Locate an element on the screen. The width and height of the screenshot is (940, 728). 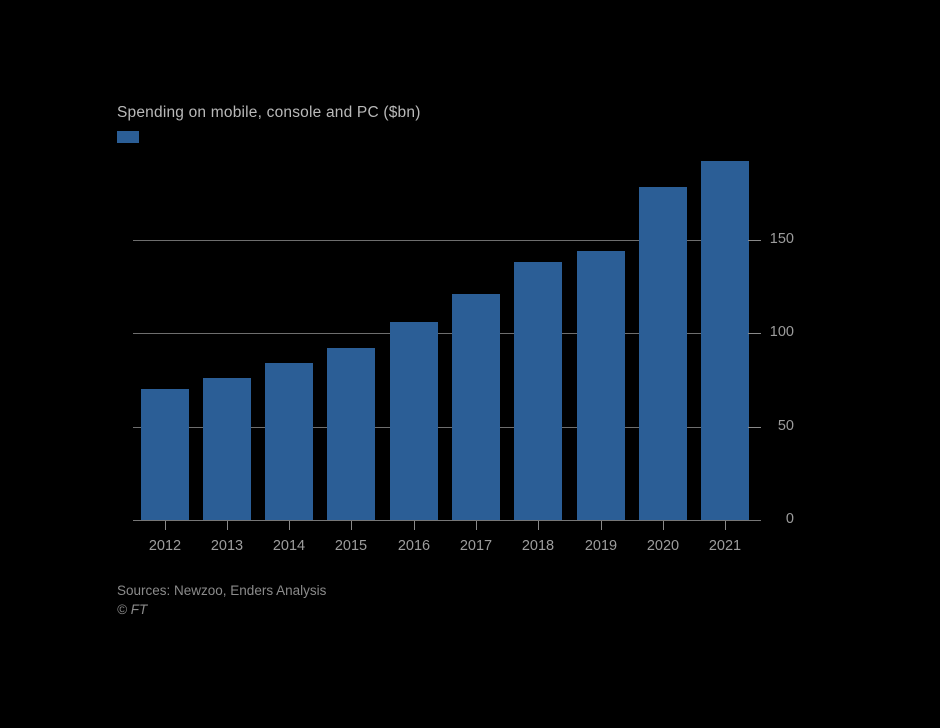
chart-title: Spending on mobile, console and PC ($bn) is located at coordinates (269, 112).